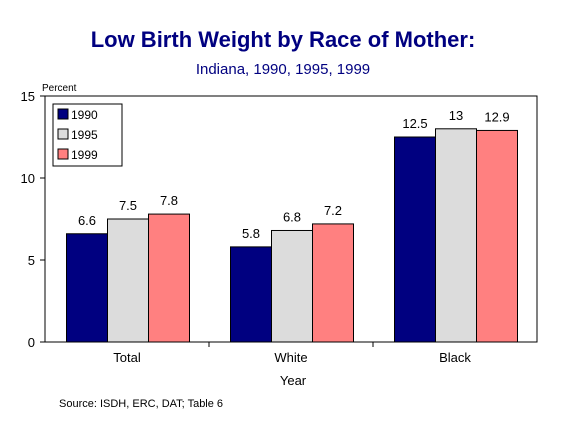 The height and width of the screenshot is (425, 566). I want to click on bar-1995-total, so click(128, 280).